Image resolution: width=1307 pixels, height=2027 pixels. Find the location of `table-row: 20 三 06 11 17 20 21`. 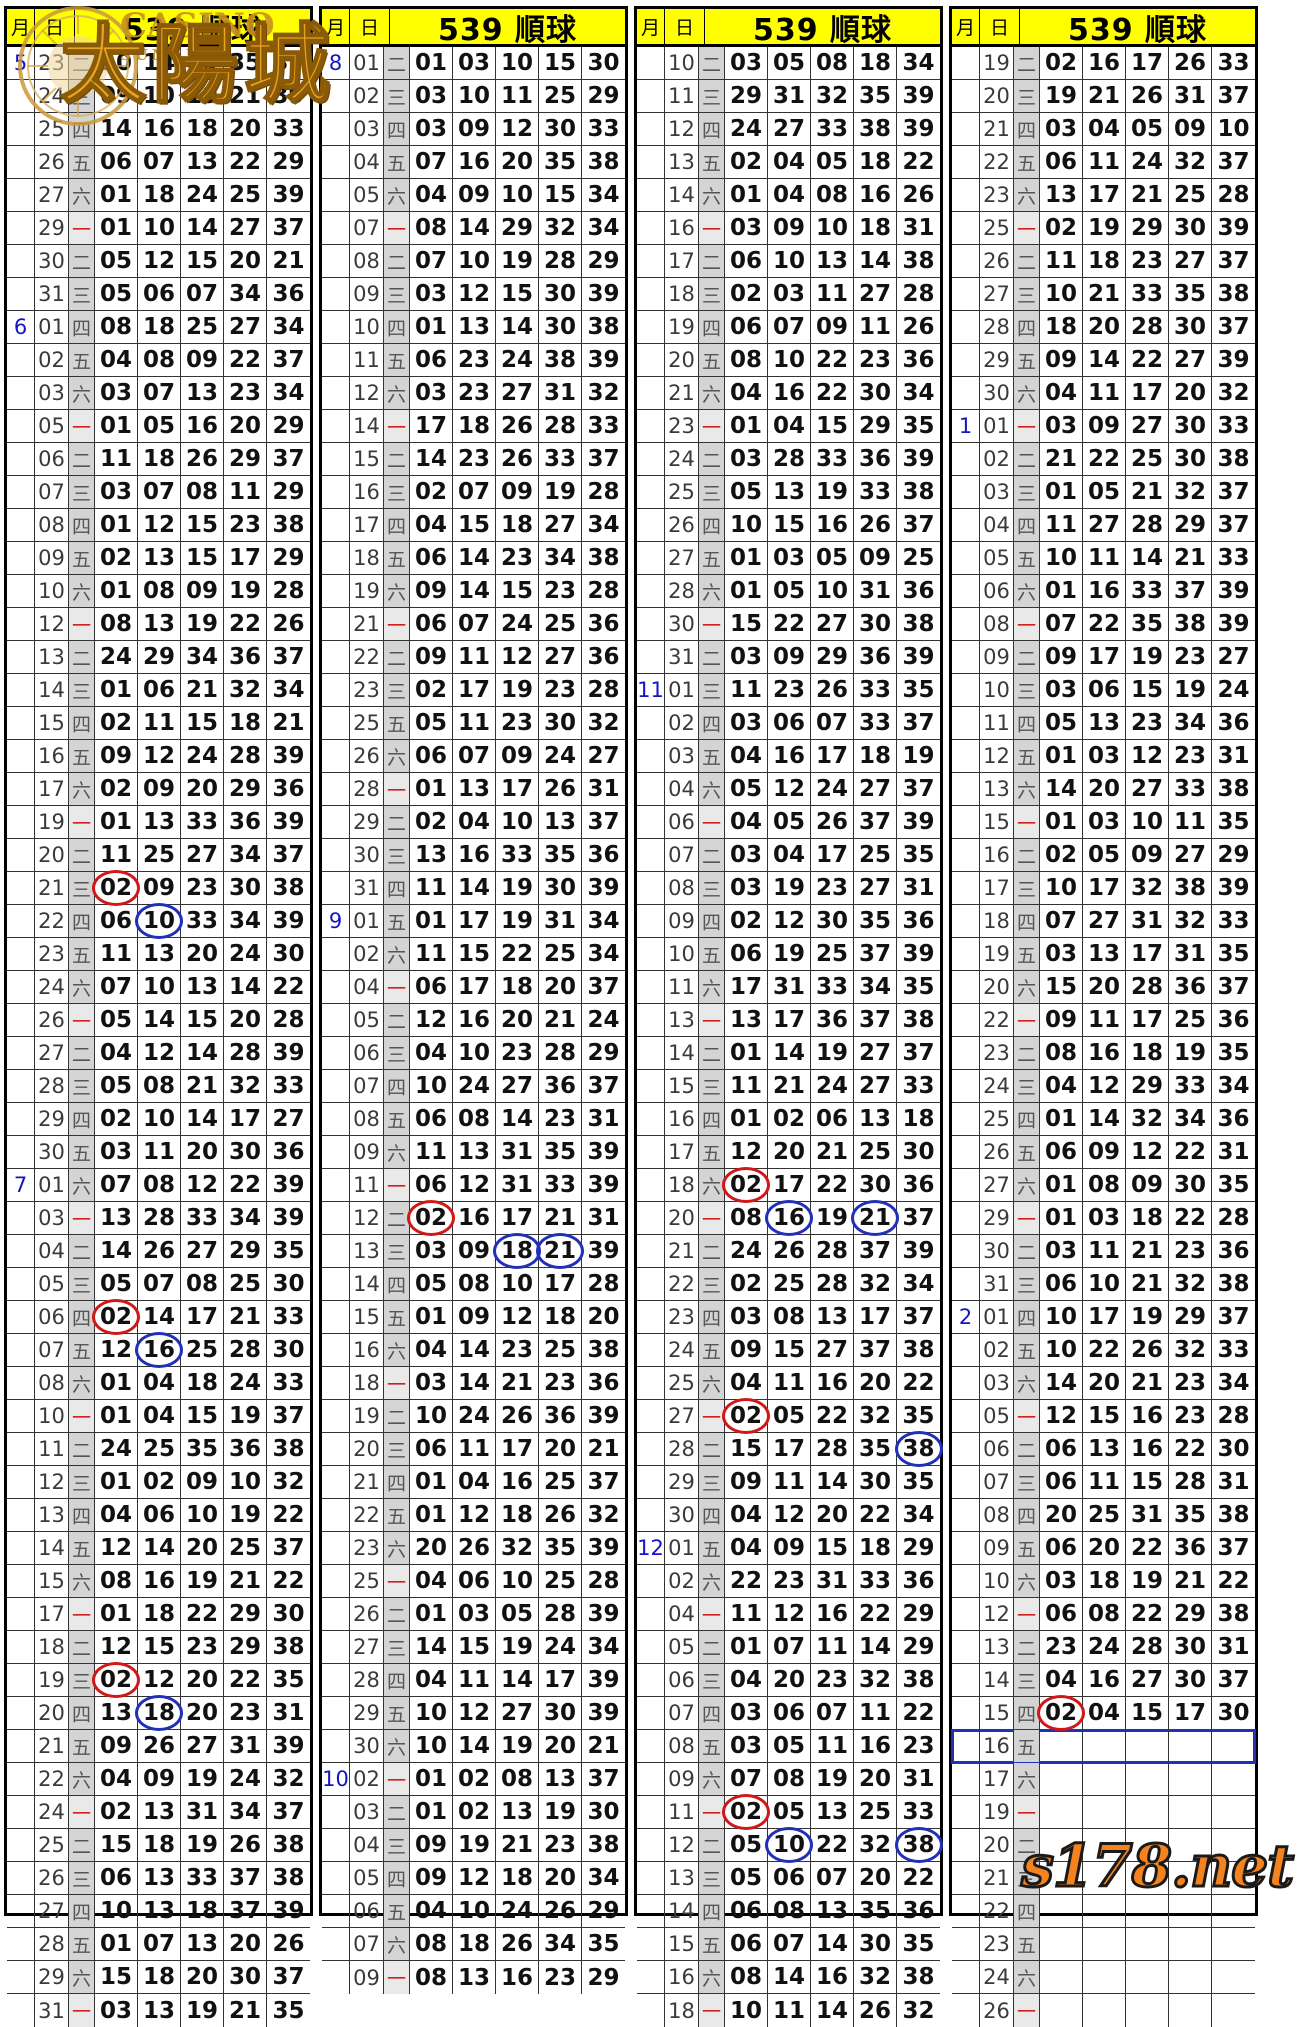

table-row: 20 三 06 11 17 20 21 is located at coordinates (473, 1449).